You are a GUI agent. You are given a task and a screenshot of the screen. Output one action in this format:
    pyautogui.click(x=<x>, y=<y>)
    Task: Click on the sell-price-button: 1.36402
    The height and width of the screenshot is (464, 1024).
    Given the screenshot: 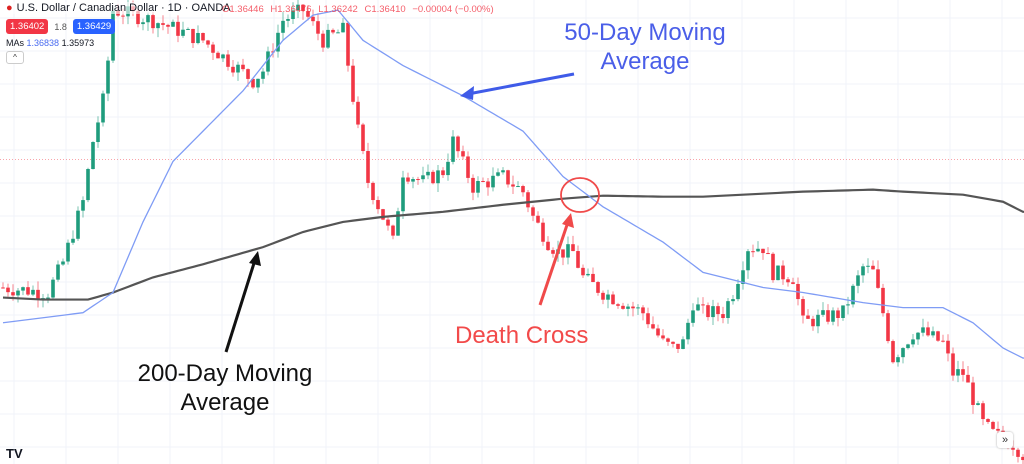 What is the action you would take?
    pyautogui.click(x=27, y=26)
    